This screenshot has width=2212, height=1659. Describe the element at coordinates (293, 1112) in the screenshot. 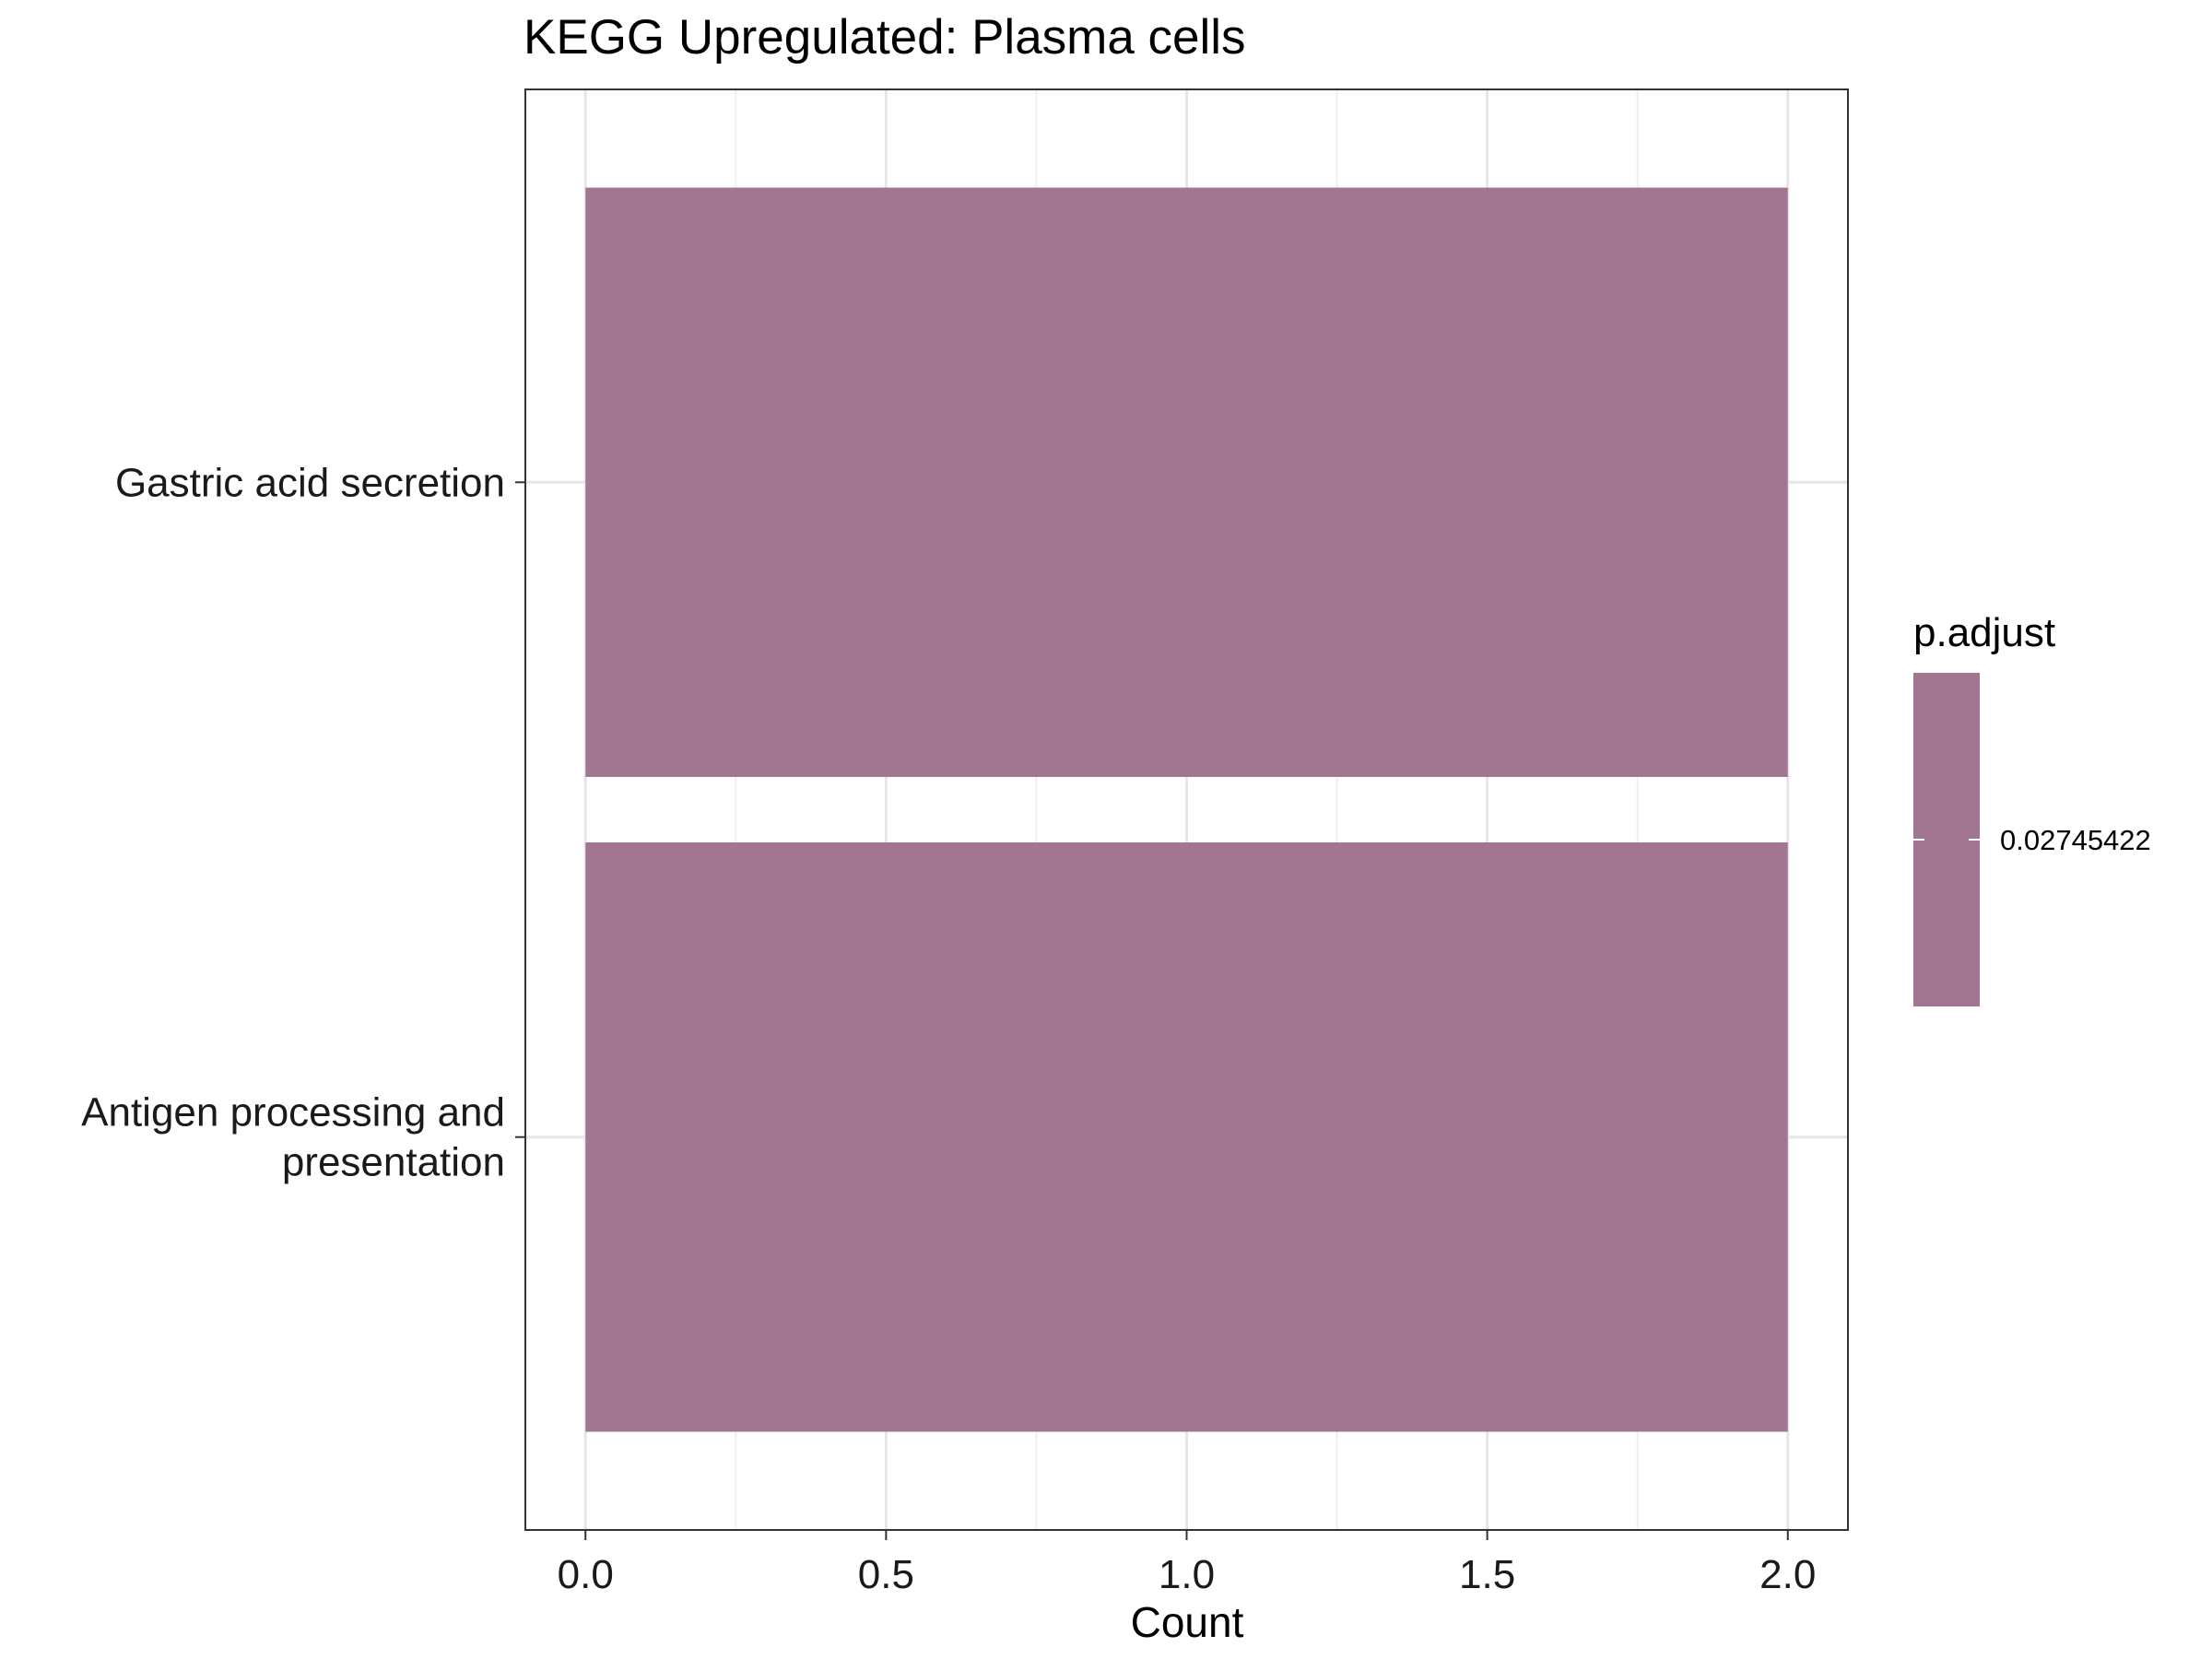

I see `y-tick-label: Antigen processing and` at that location.